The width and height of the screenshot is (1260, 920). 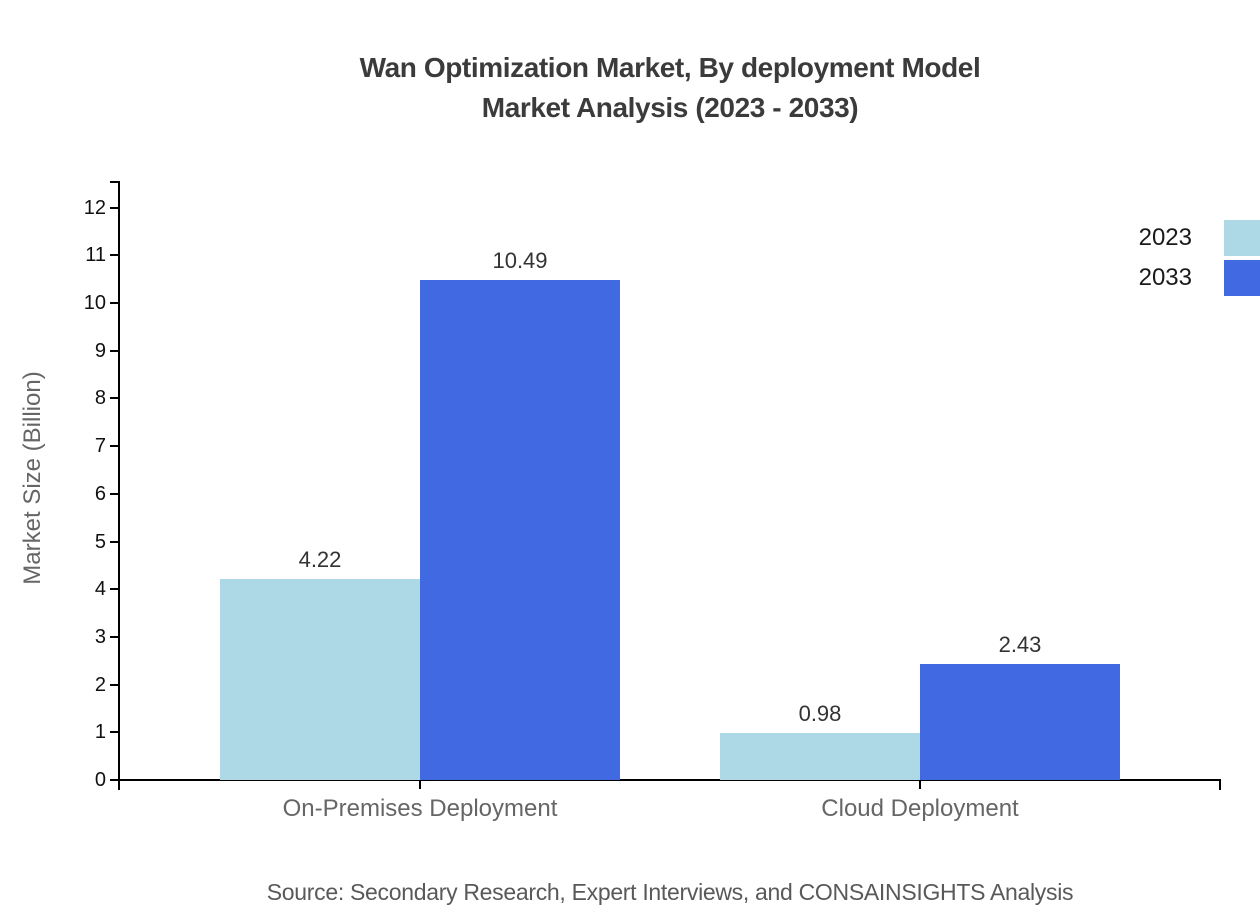 I want to click on y-tick-label-8: 8, so click(x=100, y=398).